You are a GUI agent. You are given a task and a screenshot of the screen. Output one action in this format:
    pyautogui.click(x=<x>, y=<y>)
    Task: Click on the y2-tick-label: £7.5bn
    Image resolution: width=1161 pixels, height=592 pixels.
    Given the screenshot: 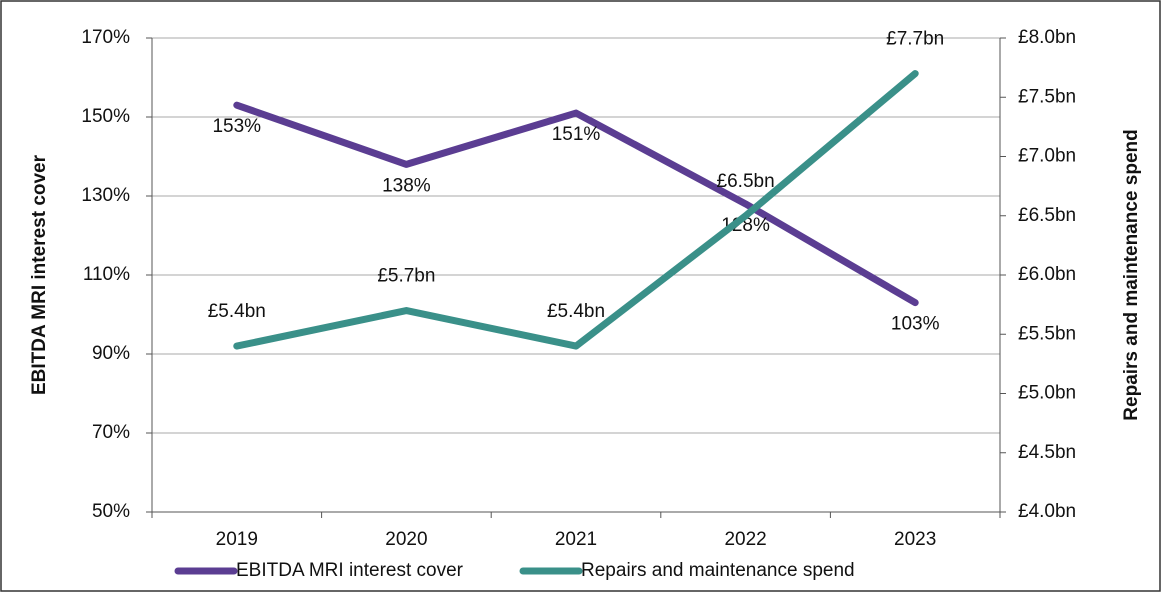 What is the action you would take?
    pyautogui.click(x=1047, y=96)
    